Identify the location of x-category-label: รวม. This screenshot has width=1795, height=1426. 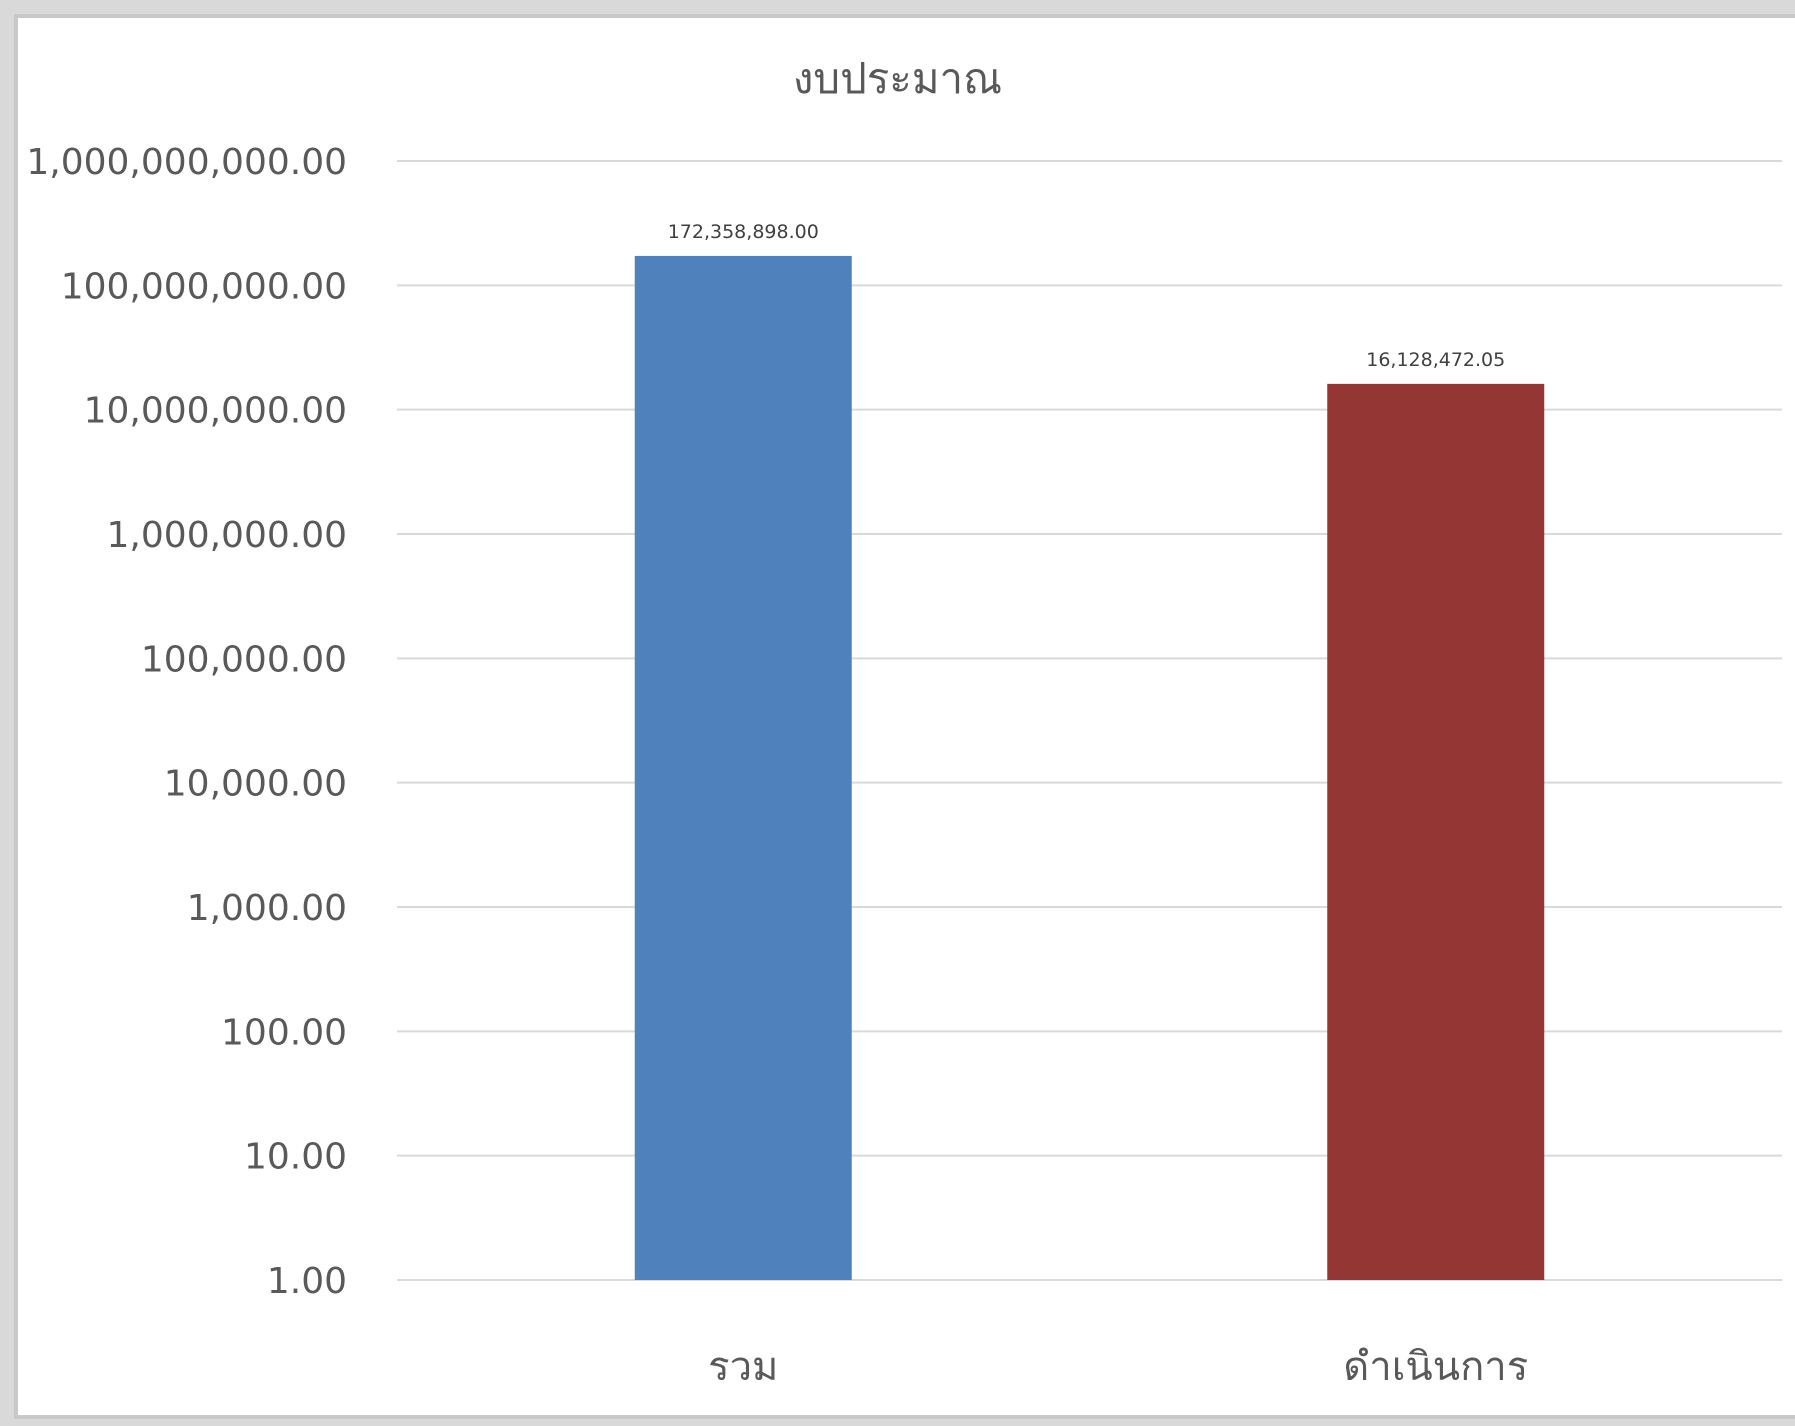
(743, 1367).